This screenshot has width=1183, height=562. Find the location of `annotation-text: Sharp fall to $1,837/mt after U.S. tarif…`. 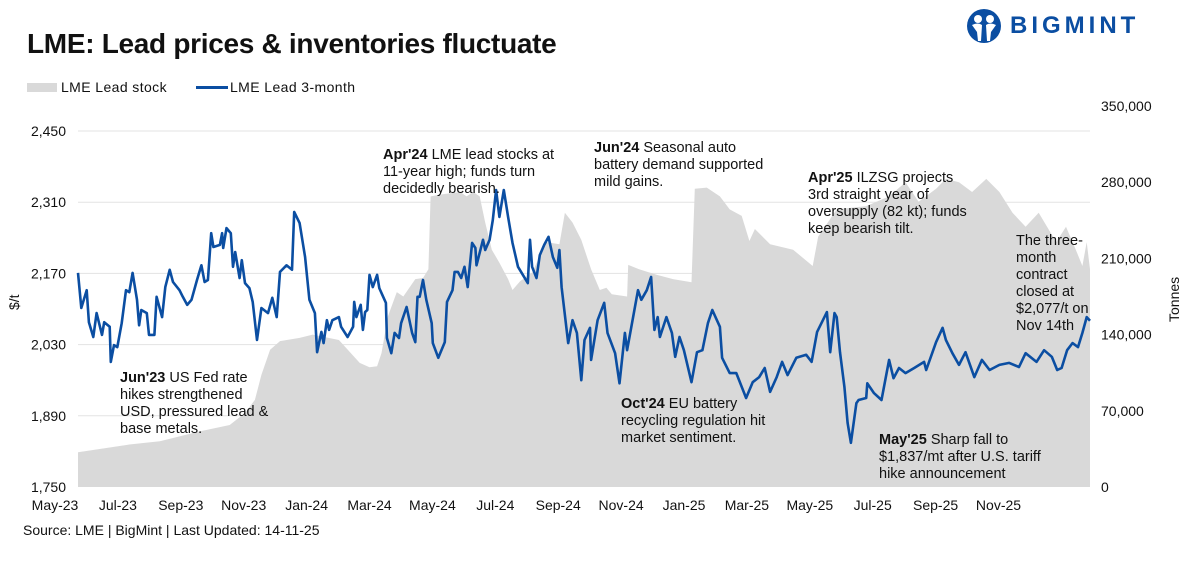

annotation-text: Sharp fall to $1,837/mt after U.S. tarif… is located at coordinates (960, 457).